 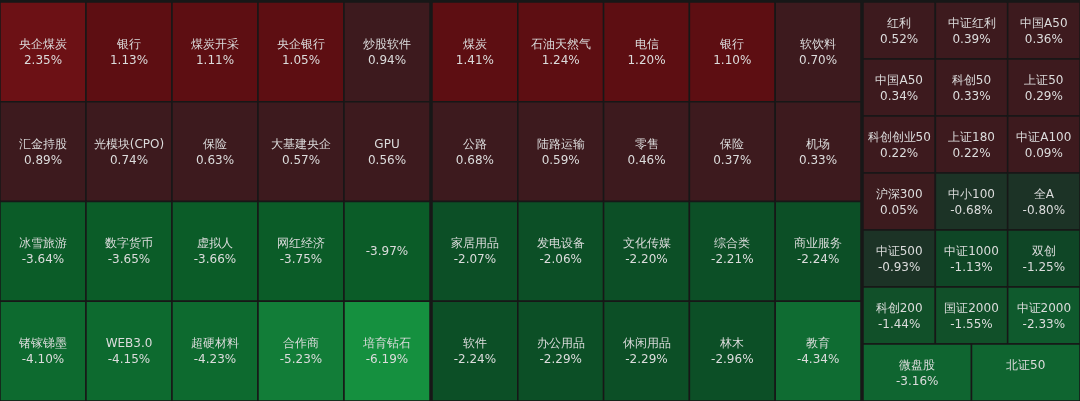 What do you see at coordinates (971, 22) in the screenshot?
I see `category-label: 中证红利` at bounding box center [971, 22].